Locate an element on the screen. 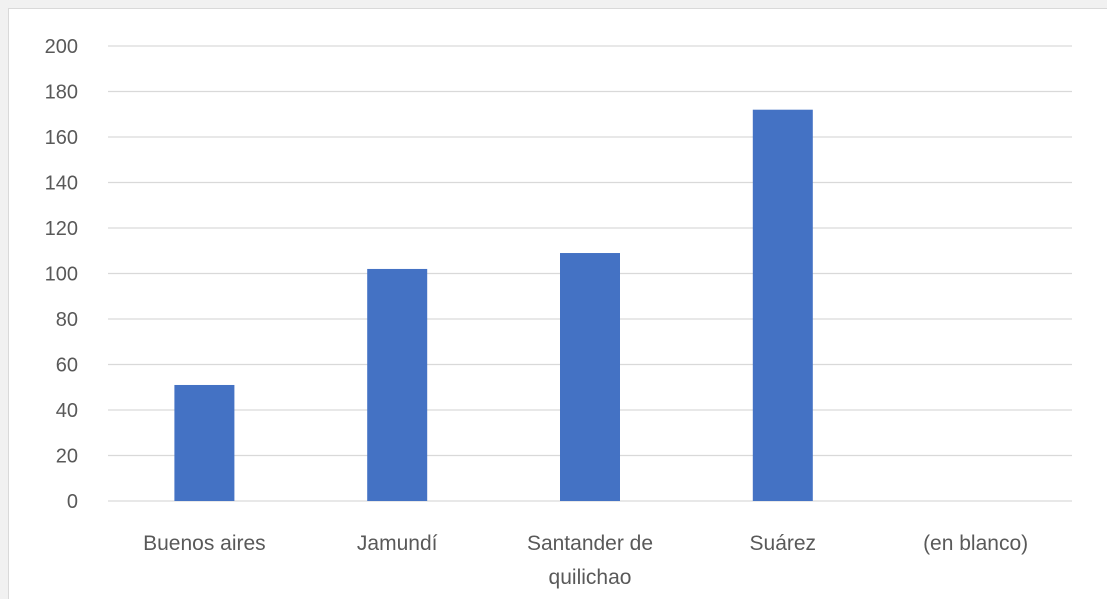 The image size is (1107, 599). y-tick-label: 180 is located at coordinates (61, 93).